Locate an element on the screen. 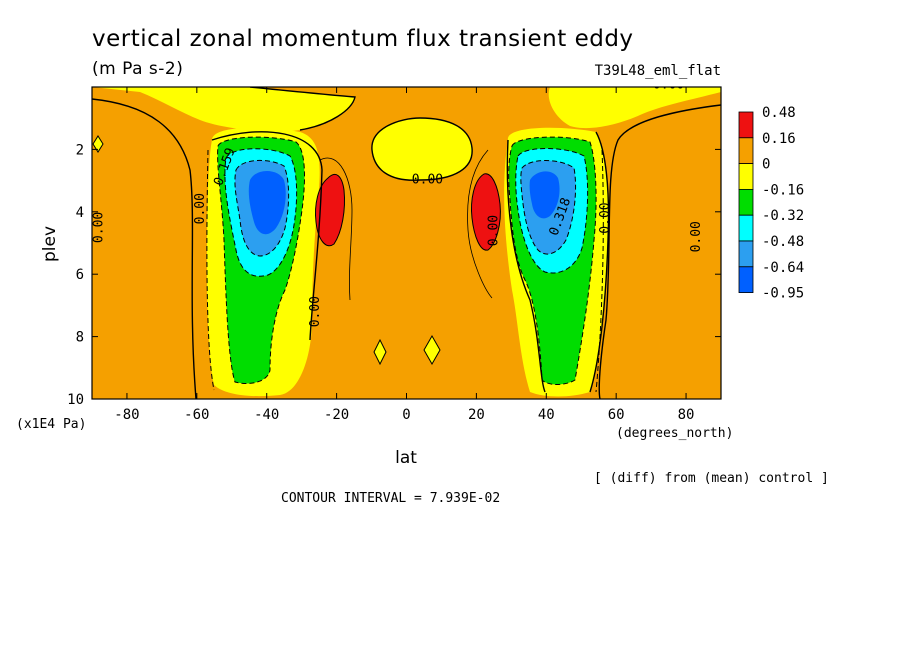 This screenshot has height=654, width=904. red-core-left is located at coordinates (330, 210).